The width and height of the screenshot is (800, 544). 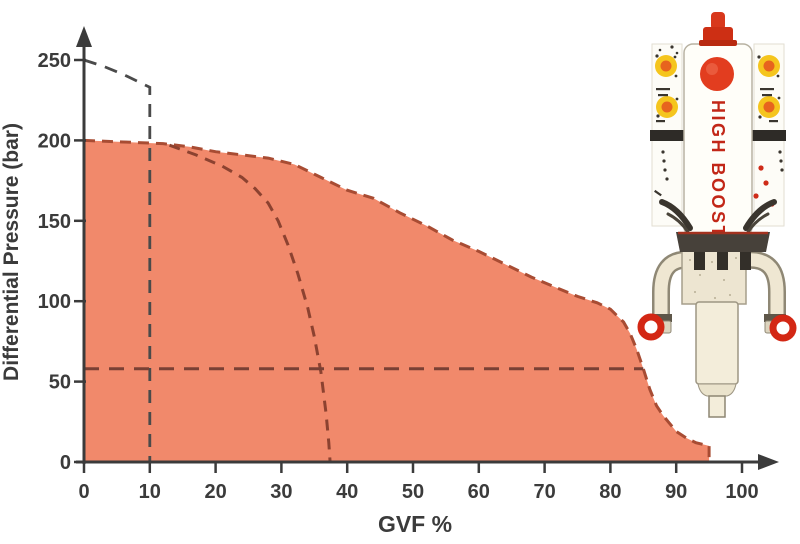 I want to click on pump-mount-bar-left, so click(x=671, y=135).